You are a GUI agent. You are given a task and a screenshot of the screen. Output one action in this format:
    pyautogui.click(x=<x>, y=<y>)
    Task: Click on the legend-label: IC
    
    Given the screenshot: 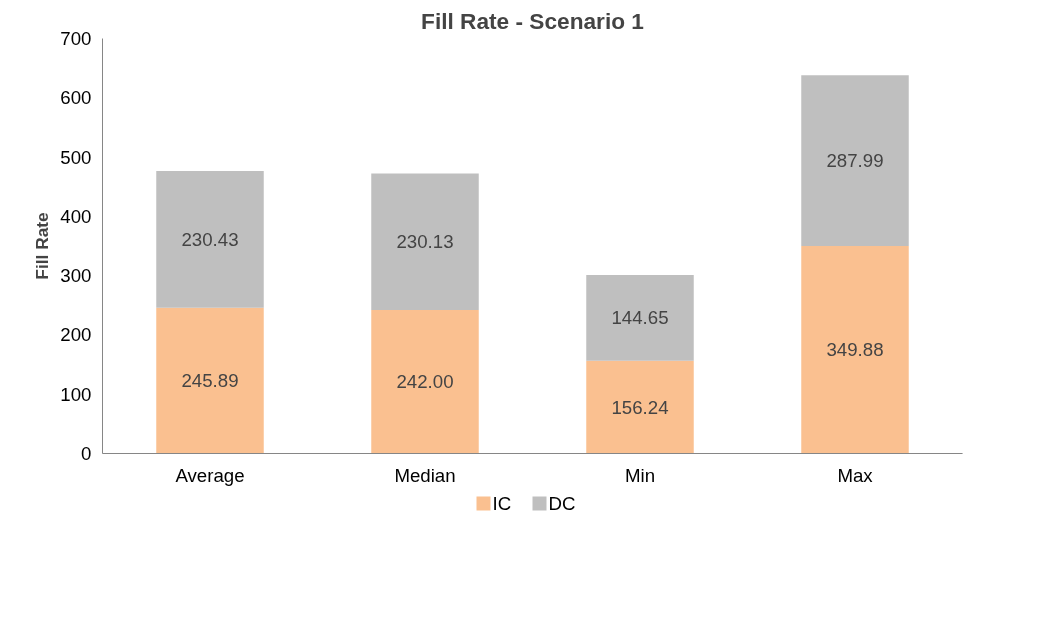 What is the action you would take?
    pyautogui.click(x=502, y=503)
    